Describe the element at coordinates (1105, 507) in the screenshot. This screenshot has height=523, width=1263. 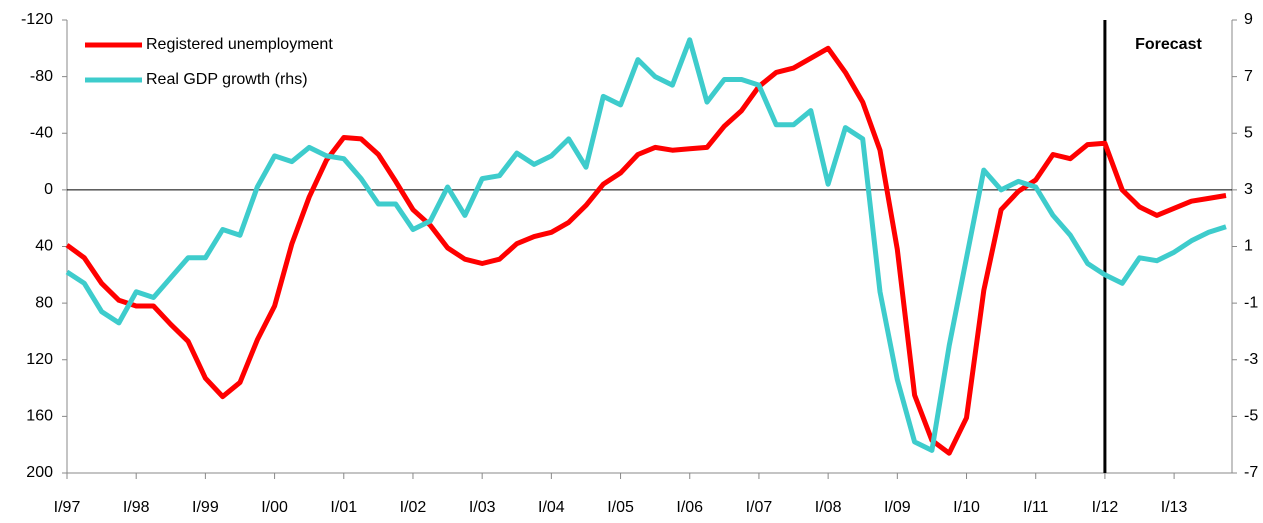
I see `x-tick-label: I/12` at that location.